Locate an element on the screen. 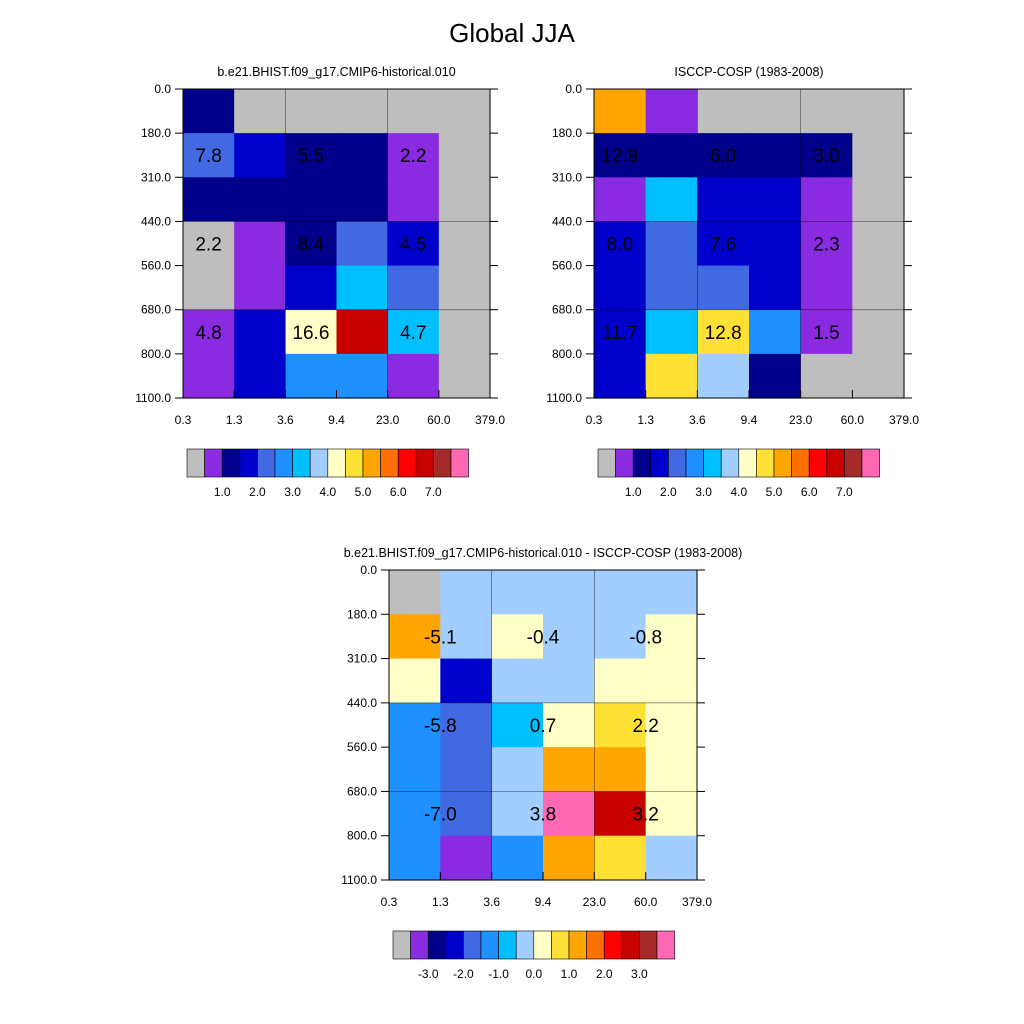  x-tick-label: 3.6 is located at coordinates (697, 420).